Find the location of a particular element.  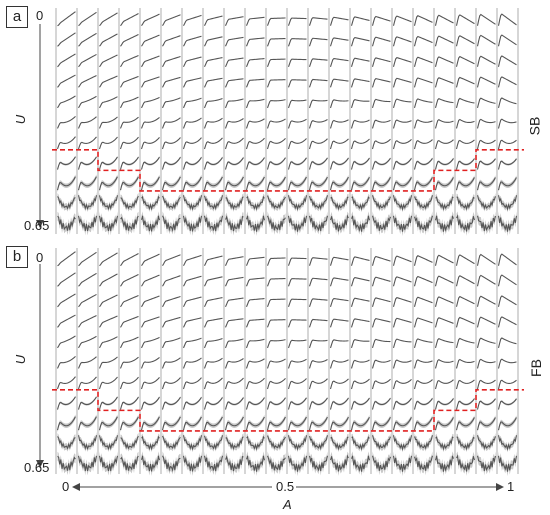

panel-b-u-label: U is located at coordinates (21, 359).